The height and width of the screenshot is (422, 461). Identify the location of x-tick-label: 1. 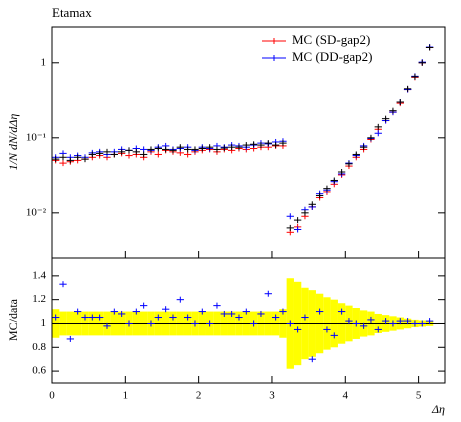
(126, 396).